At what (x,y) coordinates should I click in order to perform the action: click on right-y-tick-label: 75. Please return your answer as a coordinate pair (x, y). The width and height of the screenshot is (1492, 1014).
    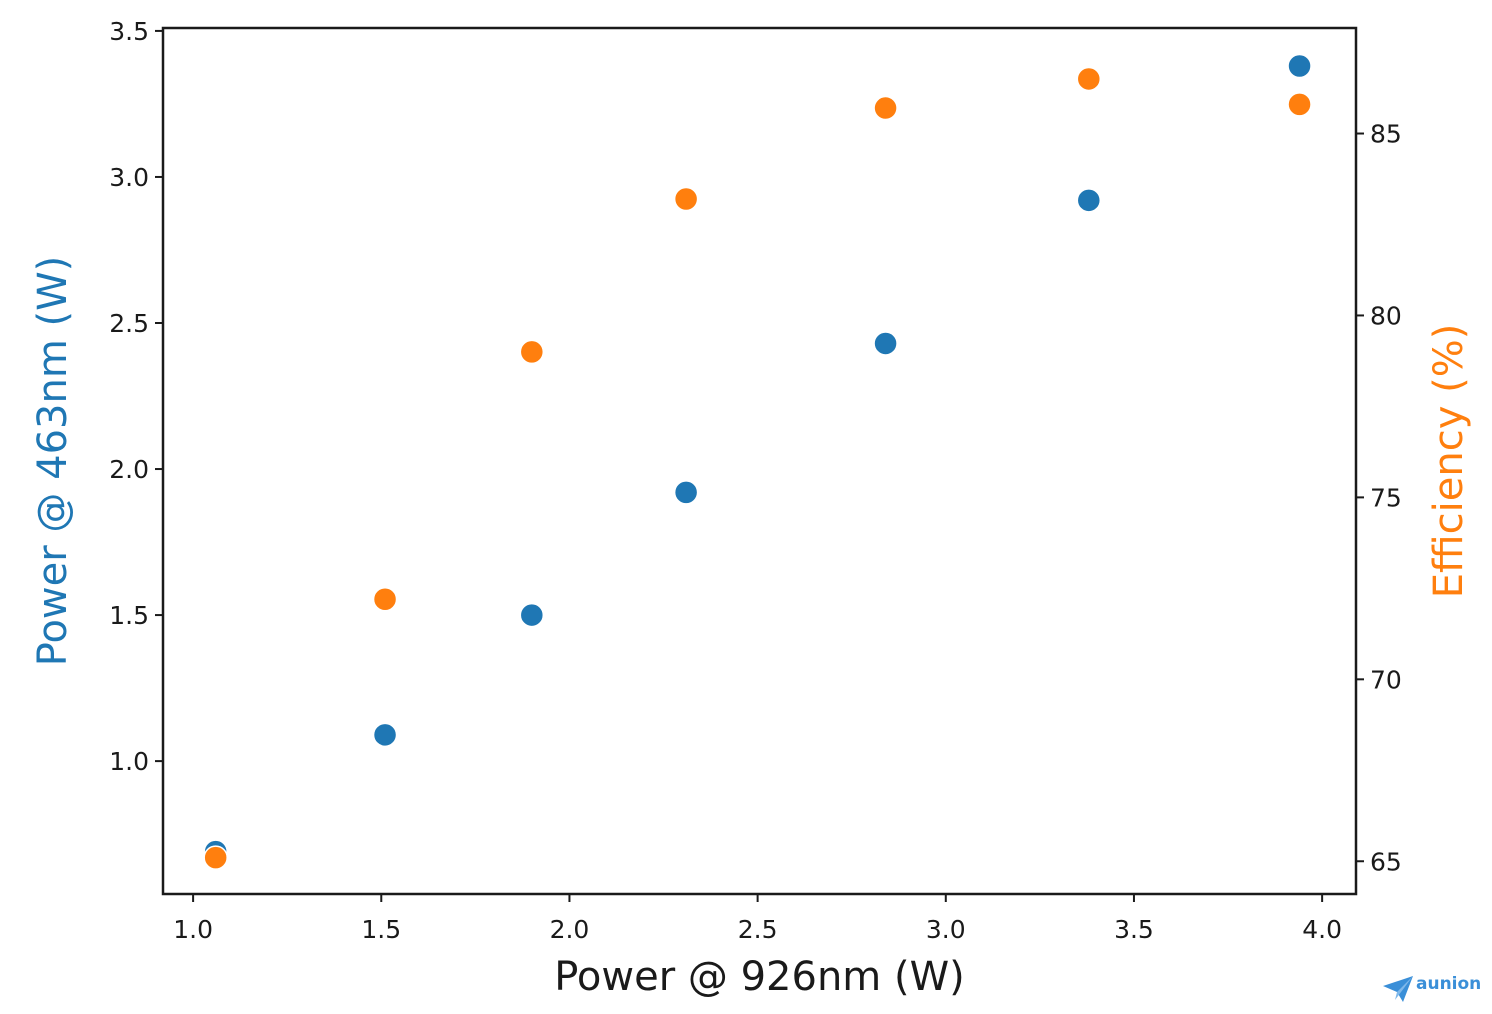
    Looking at the image, I should click on (1386, 497).